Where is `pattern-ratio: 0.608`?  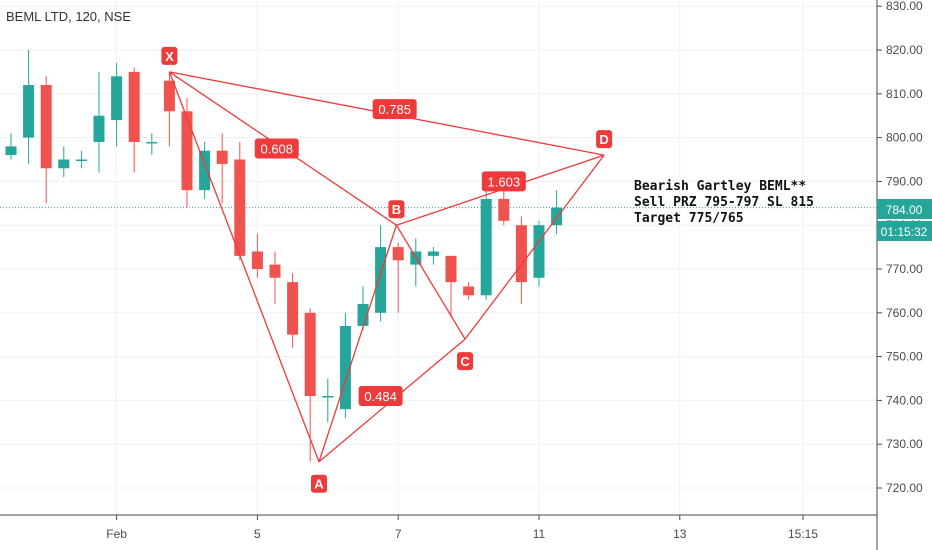
pattern-ratio: 0.608 is located at coordinates (276, 148).